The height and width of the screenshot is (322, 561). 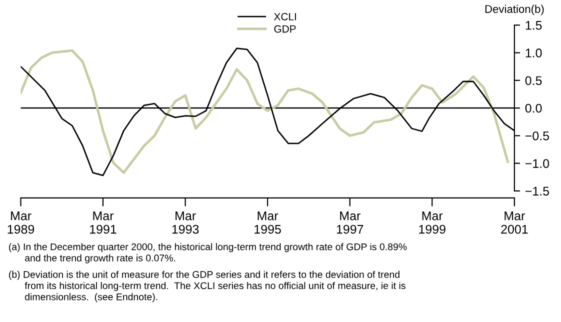 What do you see at coordinates (207, 286) in the screenshot?
I see `text: (b) Deviation is the unit of measure for the GDP series and it refers to the deviation of trend from its historical long-term trend. The XCLI series has no official unit of measure, ie it is dimensionless. (see Endnote).` at bounding box center [207, 286].